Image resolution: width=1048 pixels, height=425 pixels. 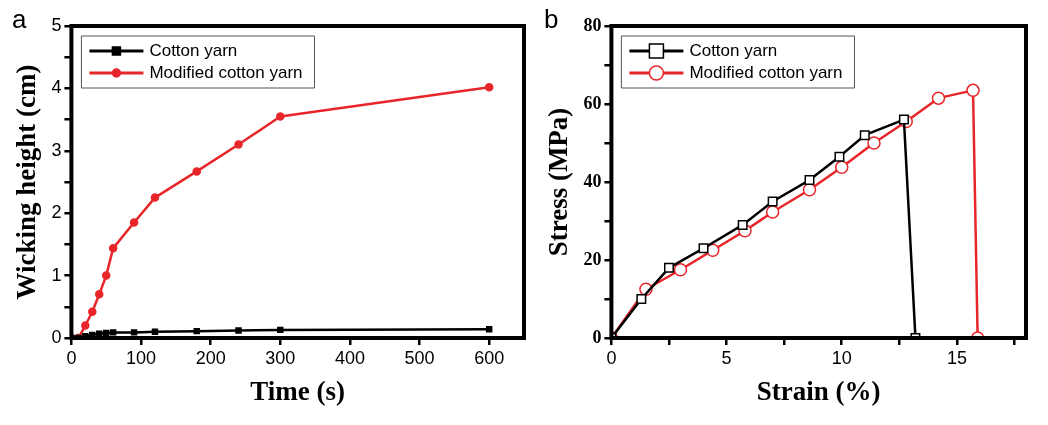 What do you see at coordinates (26, 182) in the screenshot?
I see `y-axis-title: Wicking height (cm)` at bounding box center [26, 182].